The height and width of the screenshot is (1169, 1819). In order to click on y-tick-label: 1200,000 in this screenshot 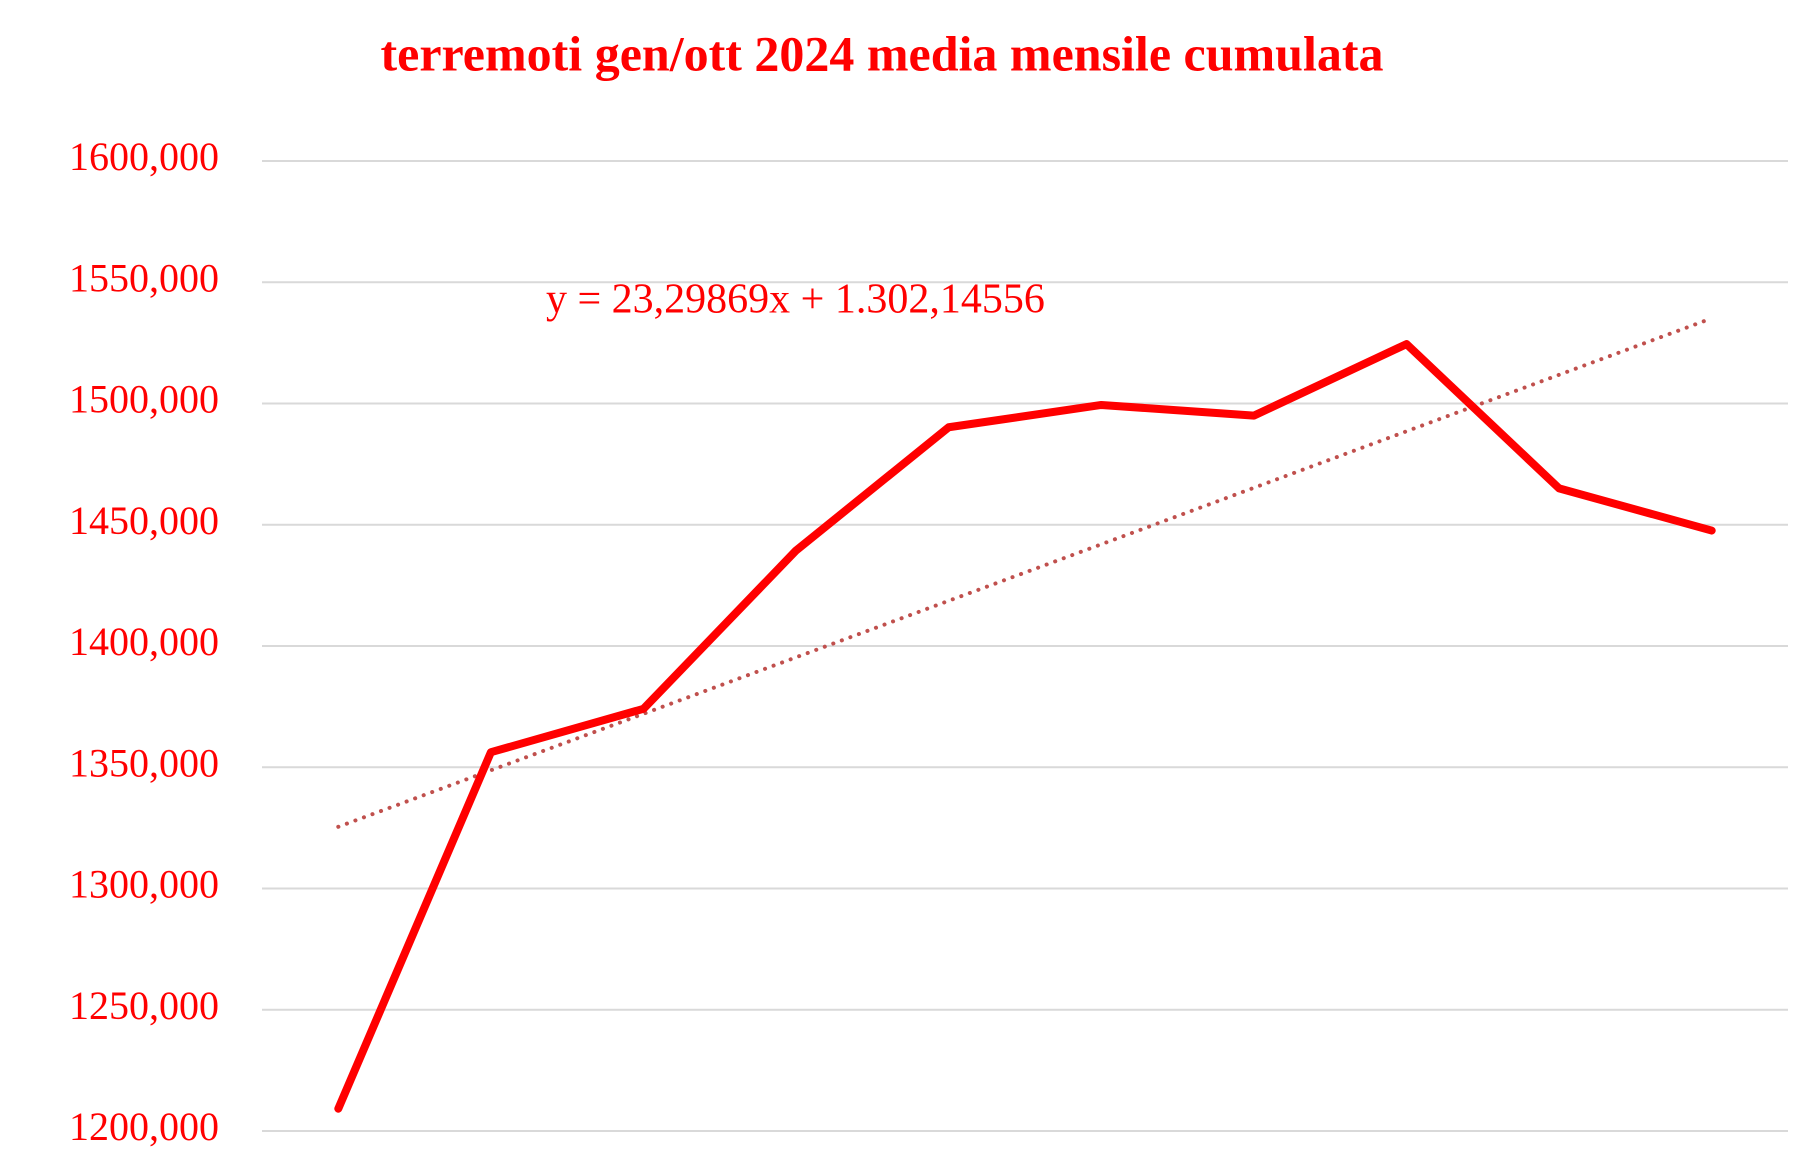, I will do `click(144, 1126)`.